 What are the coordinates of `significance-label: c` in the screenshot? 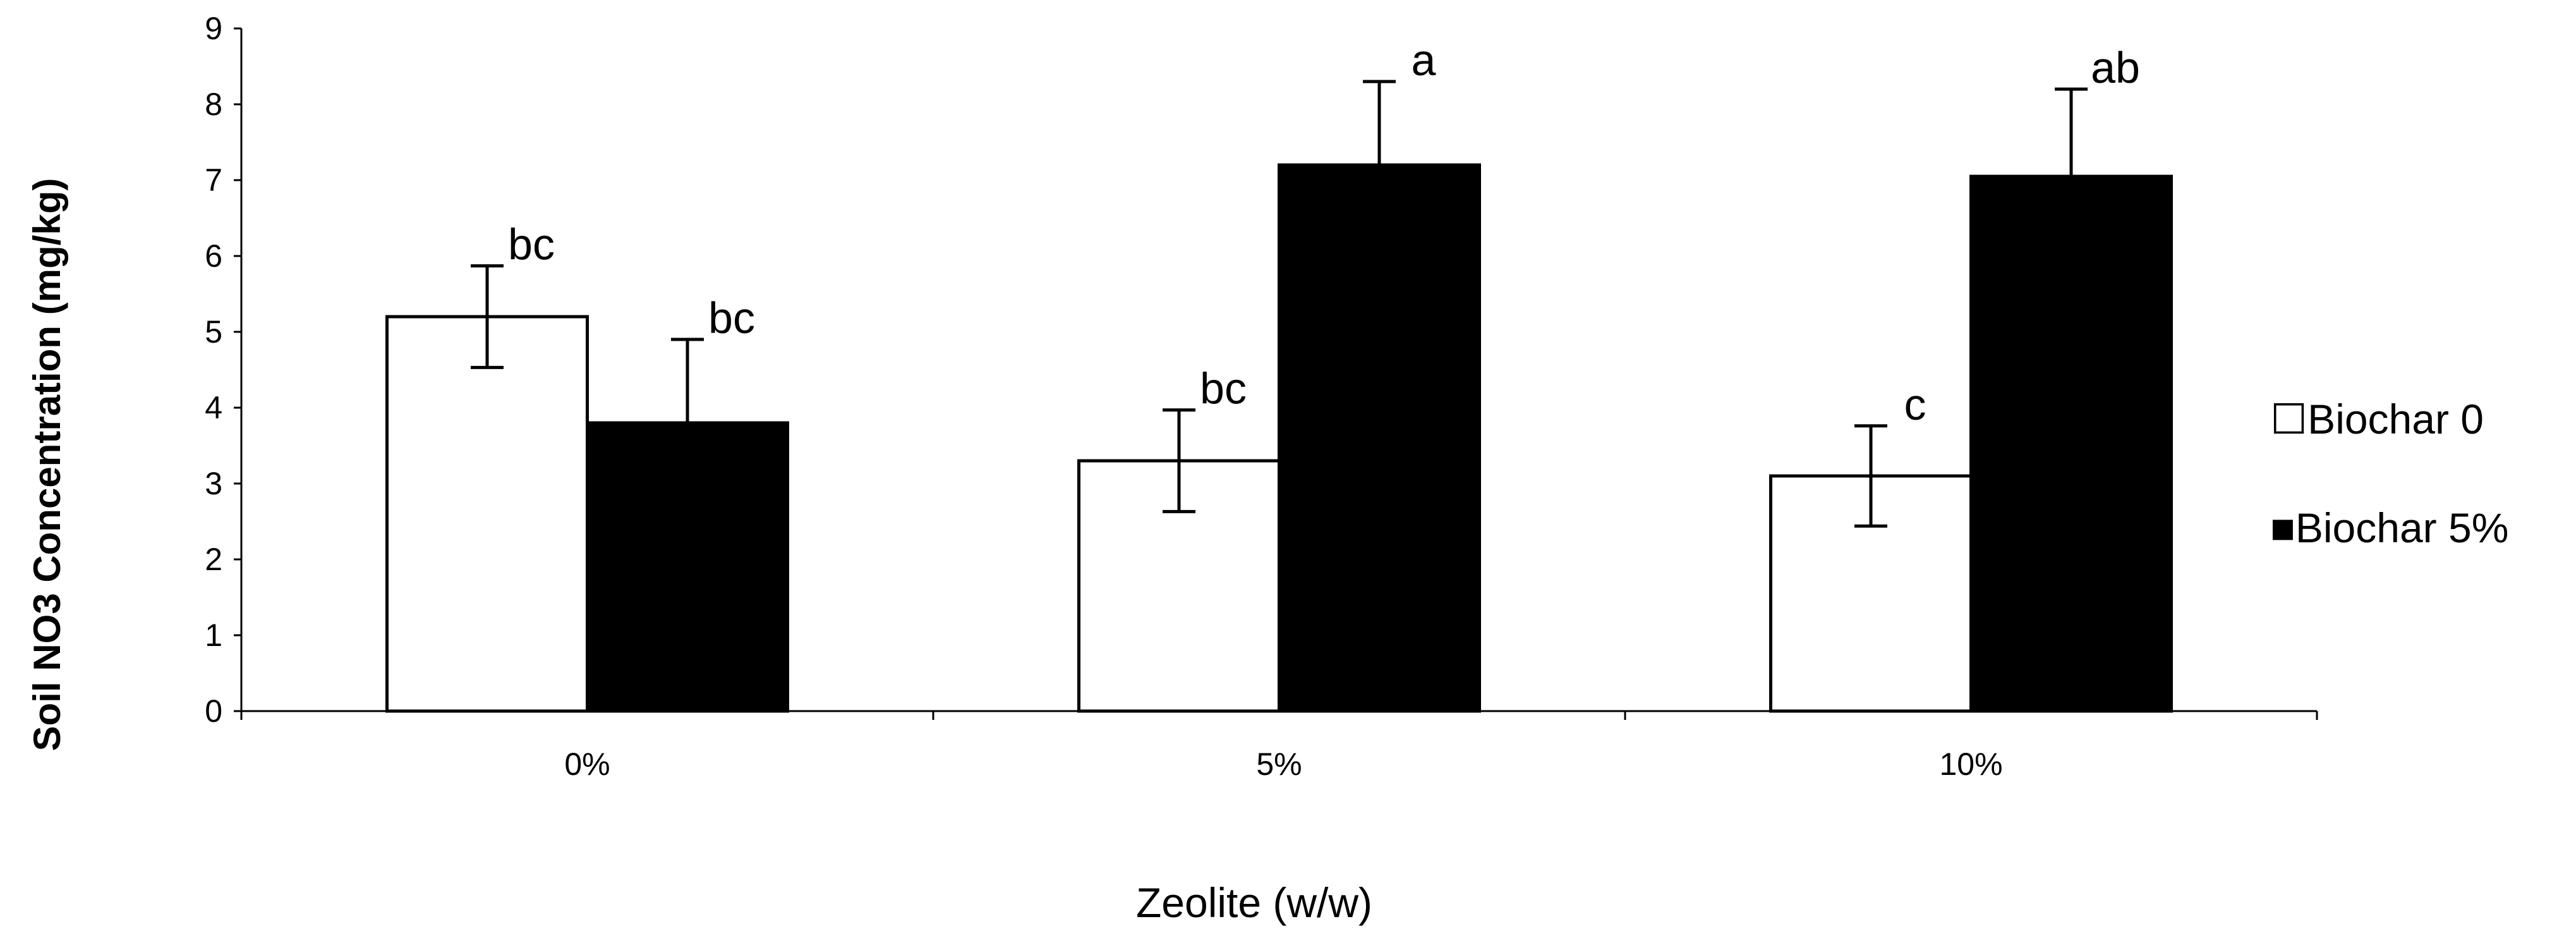 It's located at (1915, 404).